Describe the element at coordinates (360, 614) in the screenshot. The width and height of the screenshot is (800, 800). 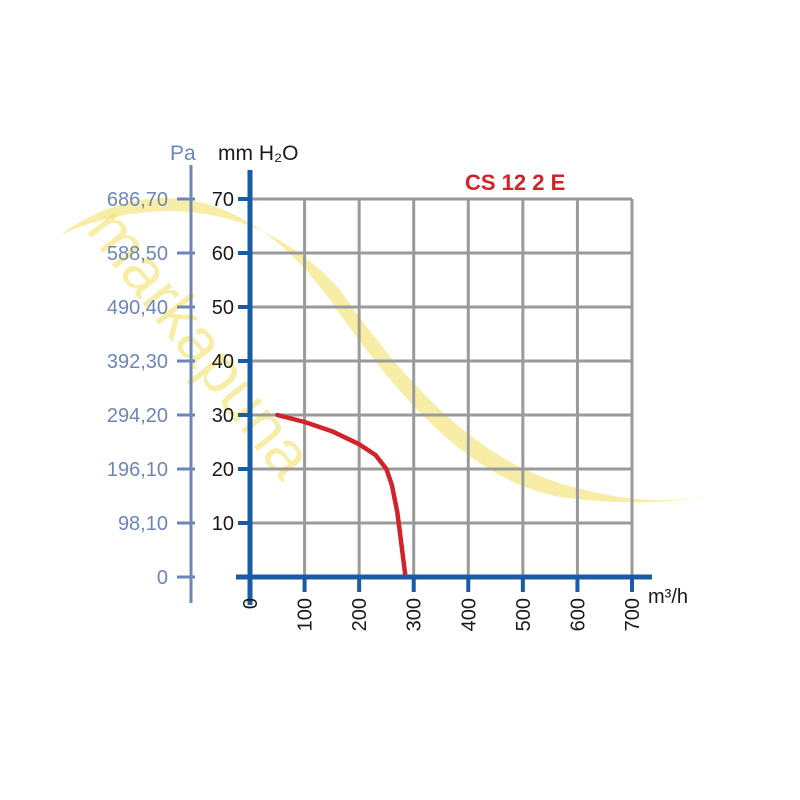
I see `x-tick-label: 200` at that location.